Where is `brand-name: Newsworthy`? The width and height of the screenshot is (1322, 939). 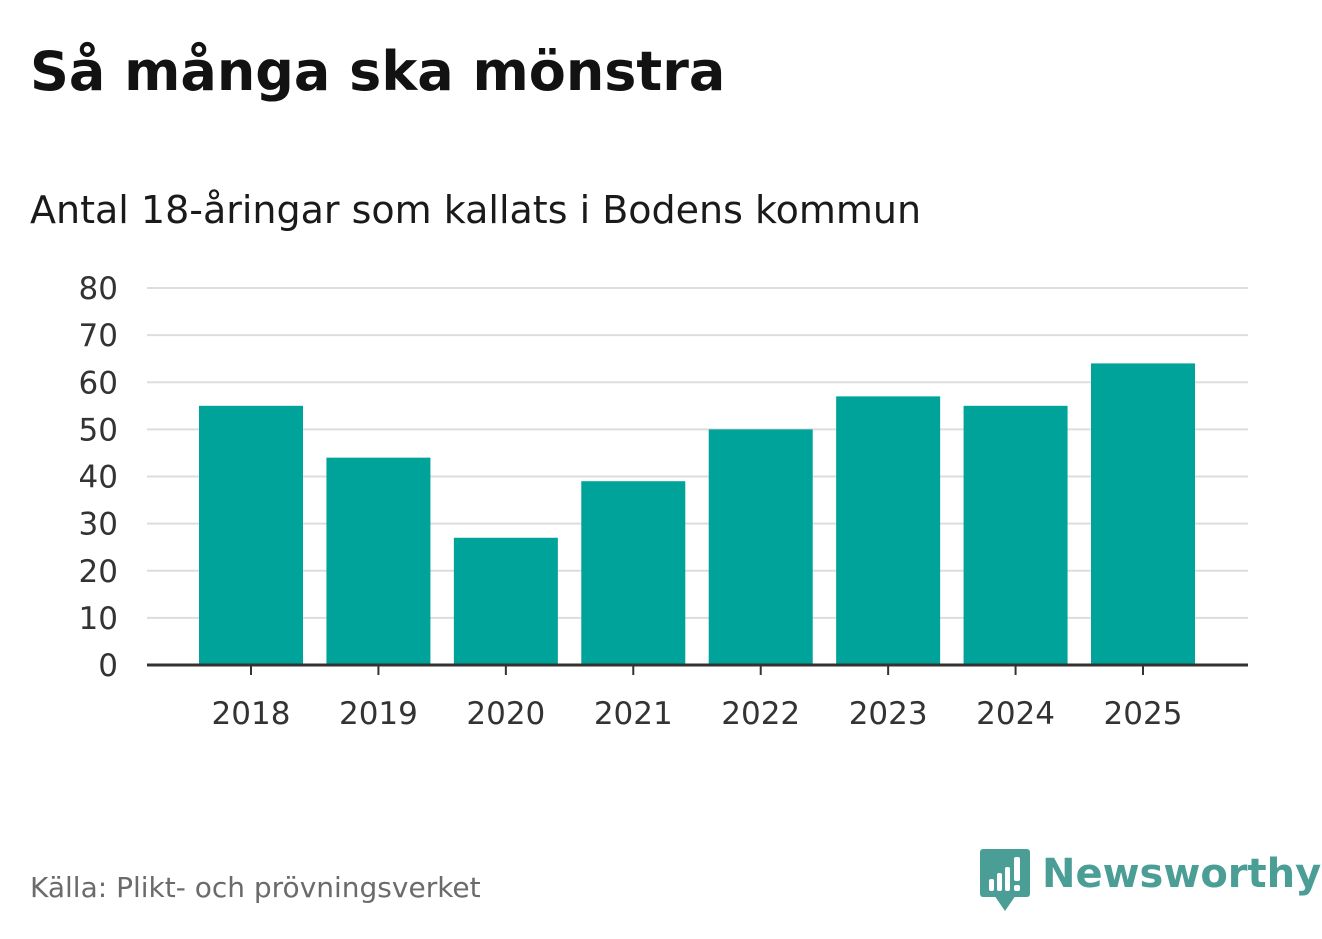
brand-name: Newsworthy is located at coordinates (1182, 874).